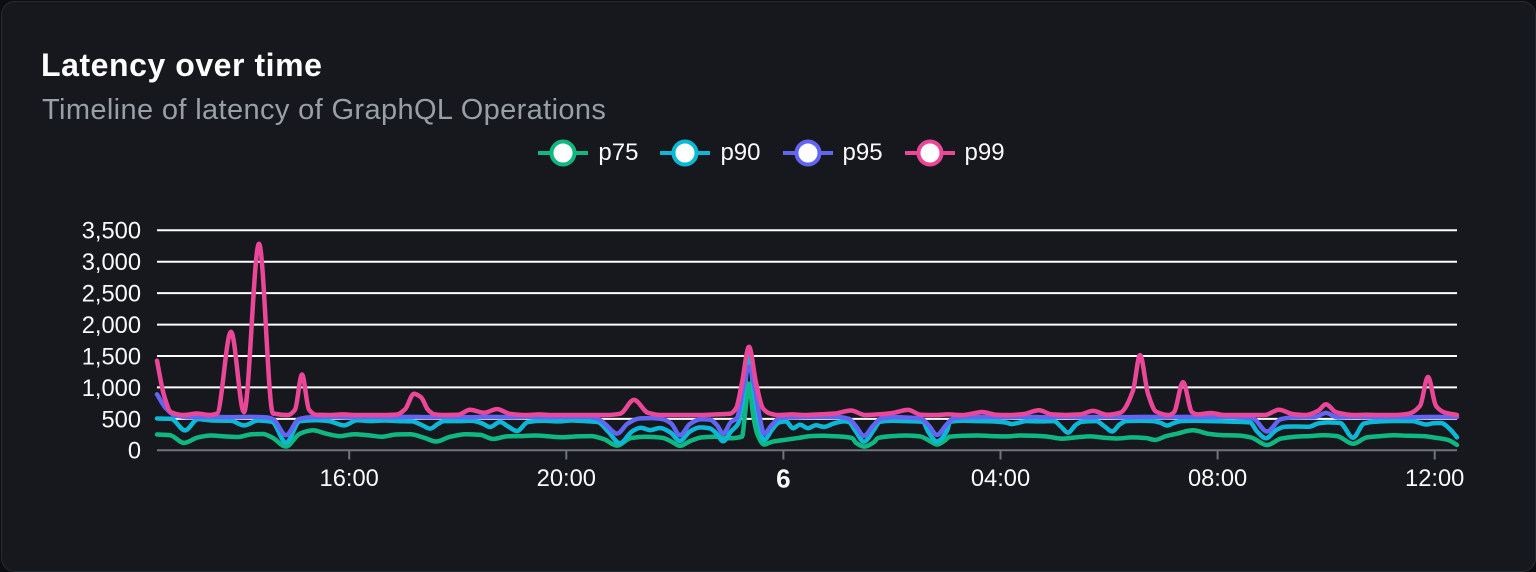 This screenshot has width=1536, height=572. I want to click on svg-text: 1,500, so click(111, 357).